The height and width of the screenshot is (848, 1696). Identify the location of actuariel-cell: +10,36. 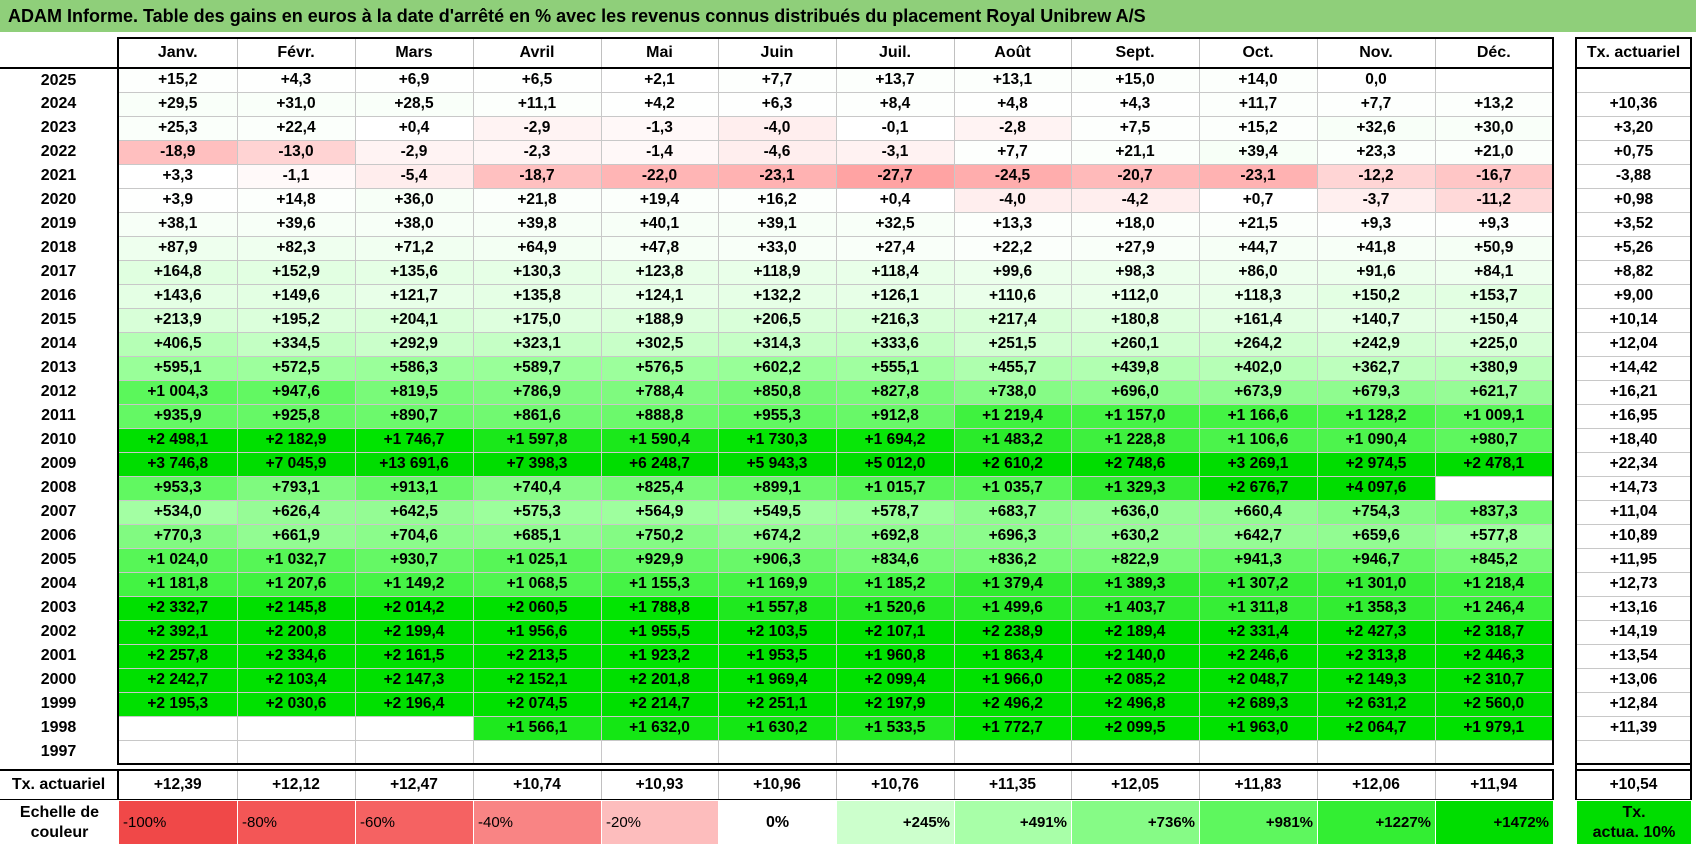
(1633, 104).